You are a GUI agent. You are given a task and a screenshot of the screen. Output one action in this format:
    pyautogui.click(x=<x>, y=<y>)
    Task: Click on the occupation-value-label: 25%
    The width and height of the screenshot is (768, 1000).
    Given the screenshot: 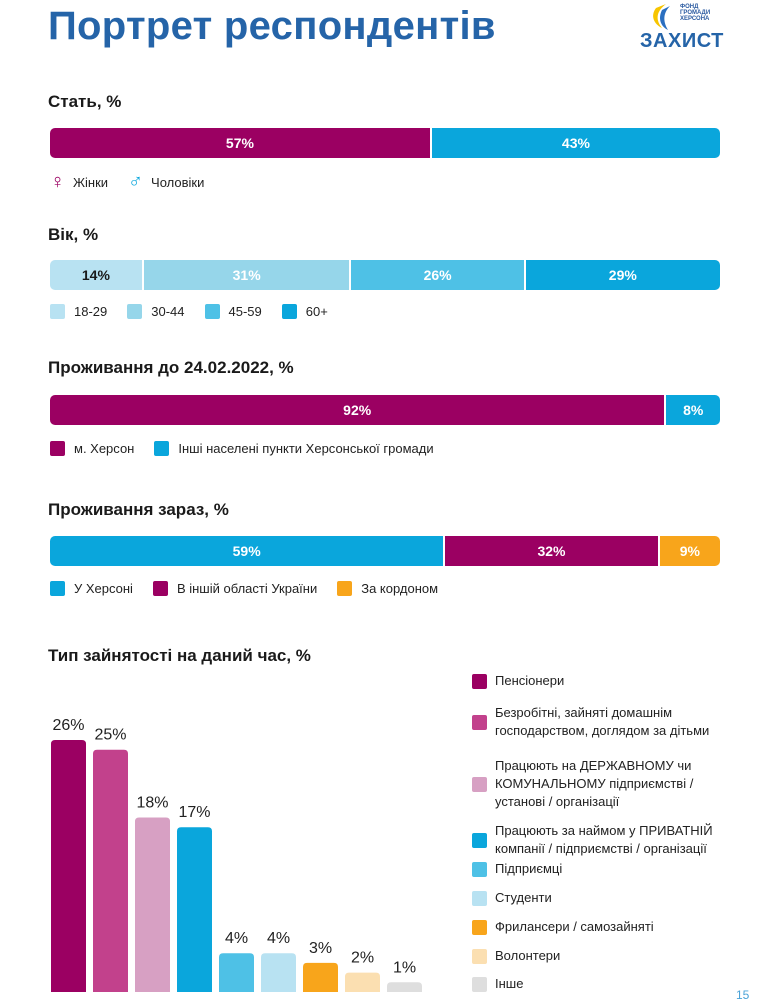 What is the action you would take?
    pyautogui.click(x=110, y=735)
    